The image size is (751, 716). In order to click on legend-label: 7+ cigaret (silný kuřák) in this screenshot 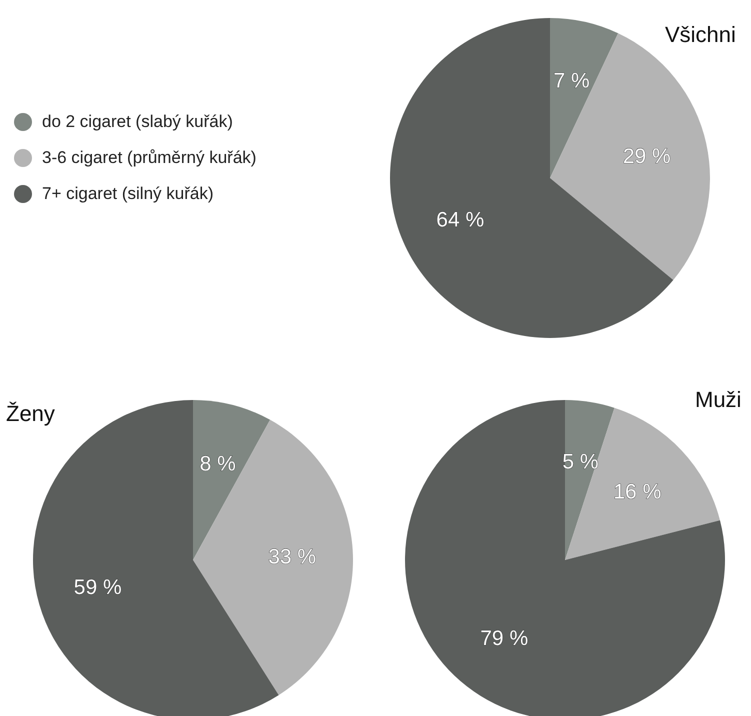, I will do `click(128, 194)`.